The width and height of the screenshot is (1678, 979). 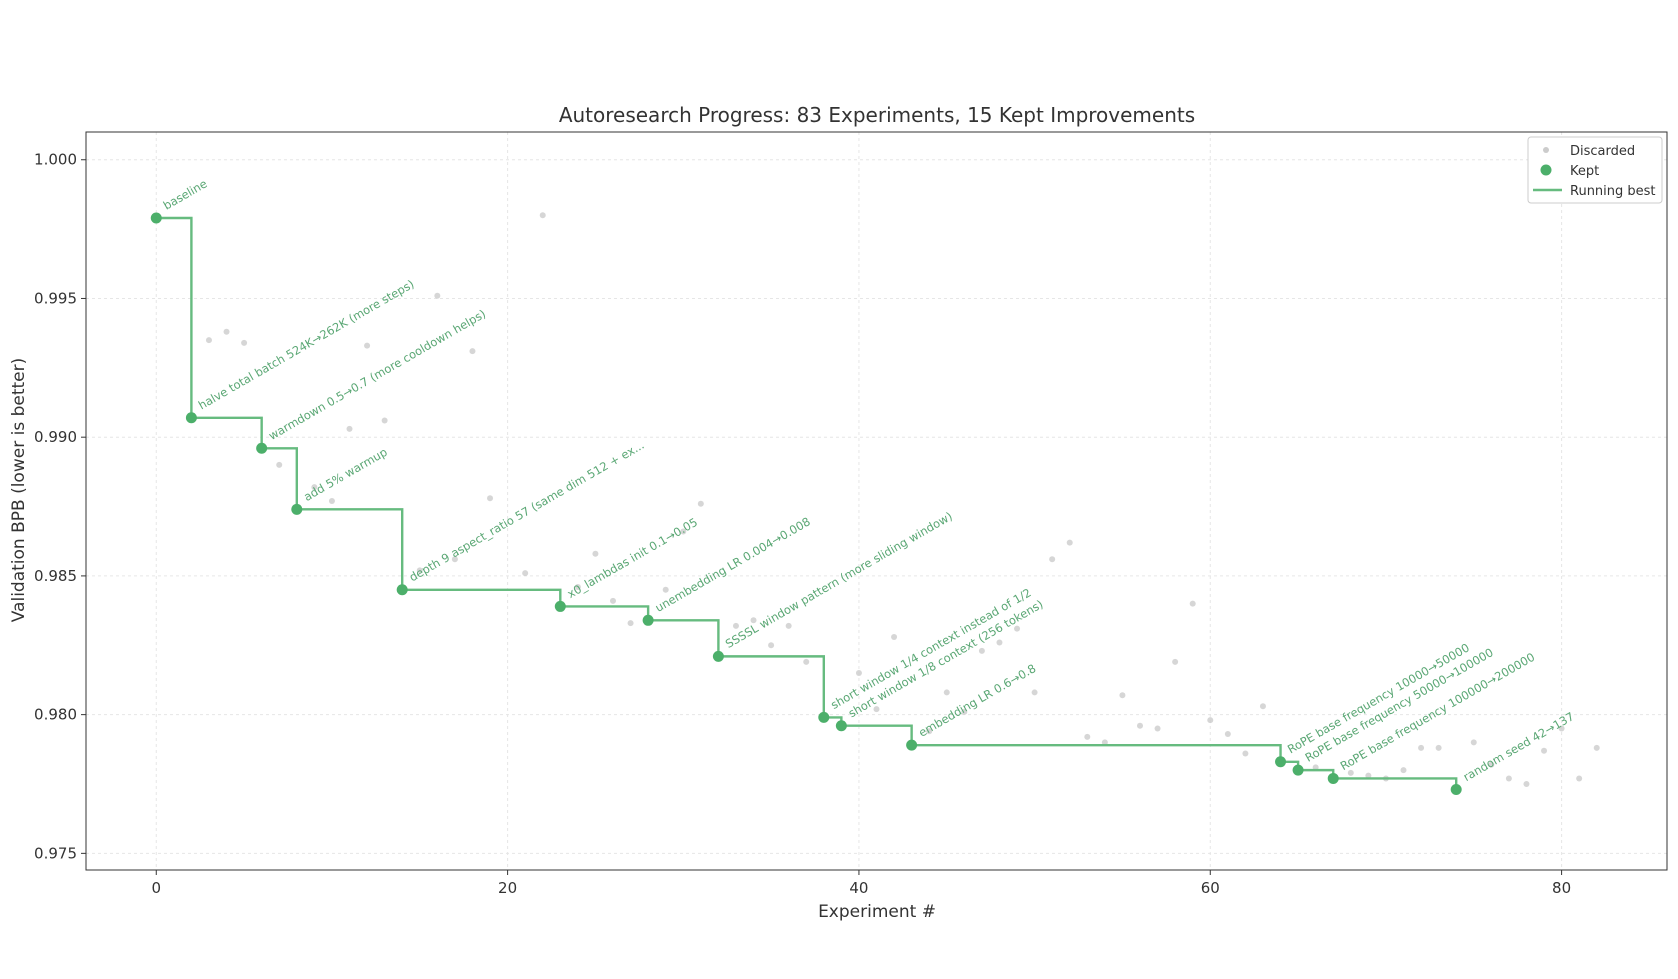 What do you see at coordinates (60, 506) in the screenshot?
I see `y-axis-ticks: 1.000 0.995 0.990 0.985 0.980 0.975` at bounding box center [60, 506].